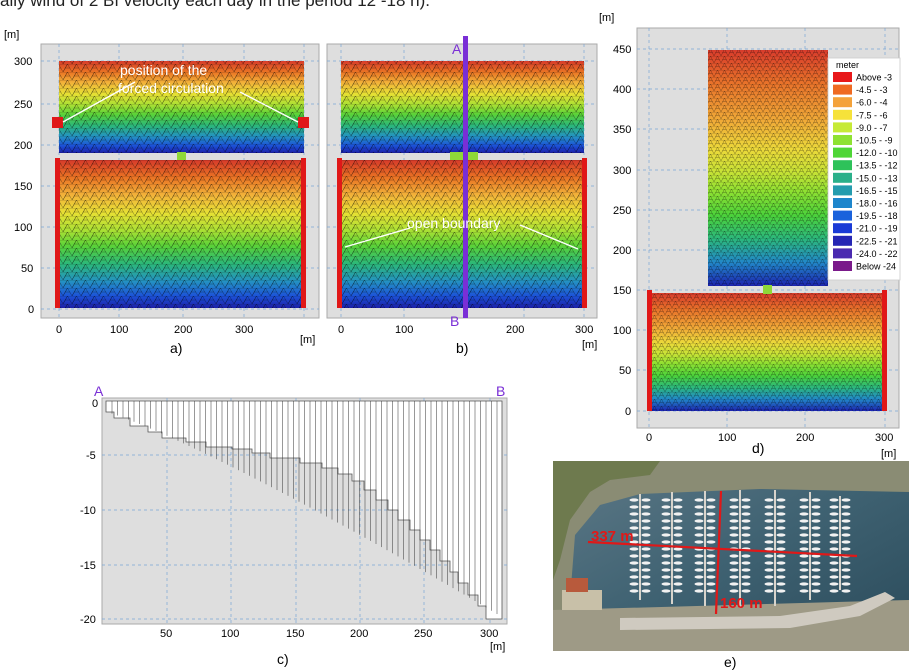 The height and width of the screenshot is (671, 913). Describe the element at coordinates (622, 50) in the screenshot. I see `panel-d-ytick-450: 450` at that location.